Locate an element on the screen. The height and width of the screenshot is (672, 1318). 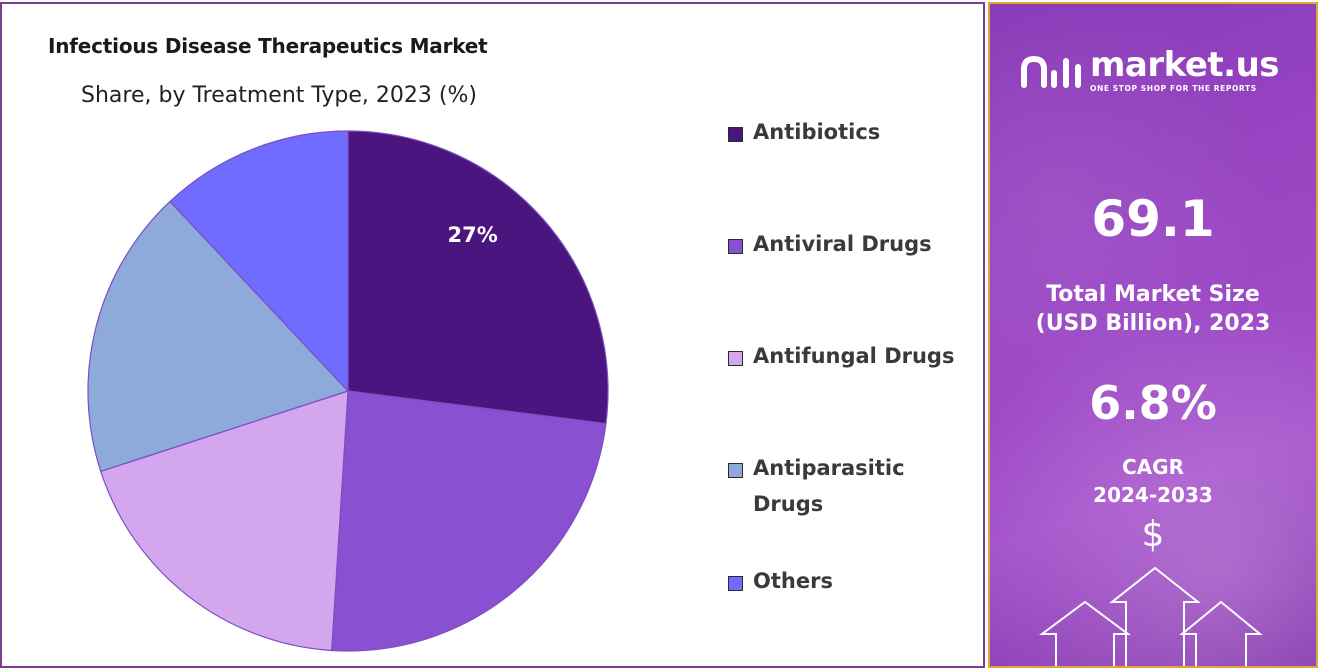
dollar-icon: $ is located at coordinates (1153, 534).